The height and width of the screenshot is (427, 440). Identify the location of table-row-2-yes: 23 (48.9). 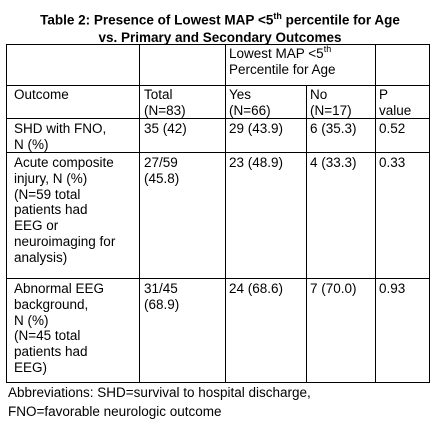
(256, 162).